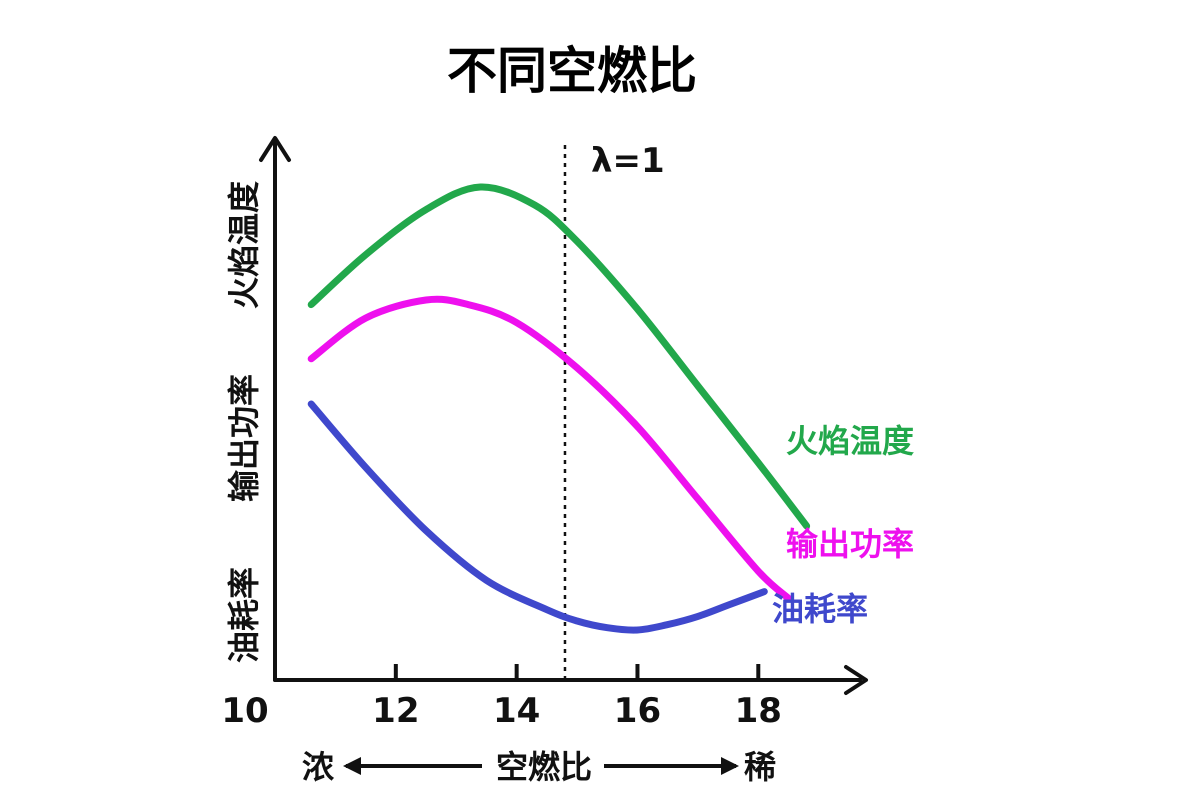 The width and height of the screenshot is (1200, 800). What do you see at coordinates (244, 615) in the screenshot?
I see `y-axis-label-fuel: 油耗率` at bounding box center [244, 615].